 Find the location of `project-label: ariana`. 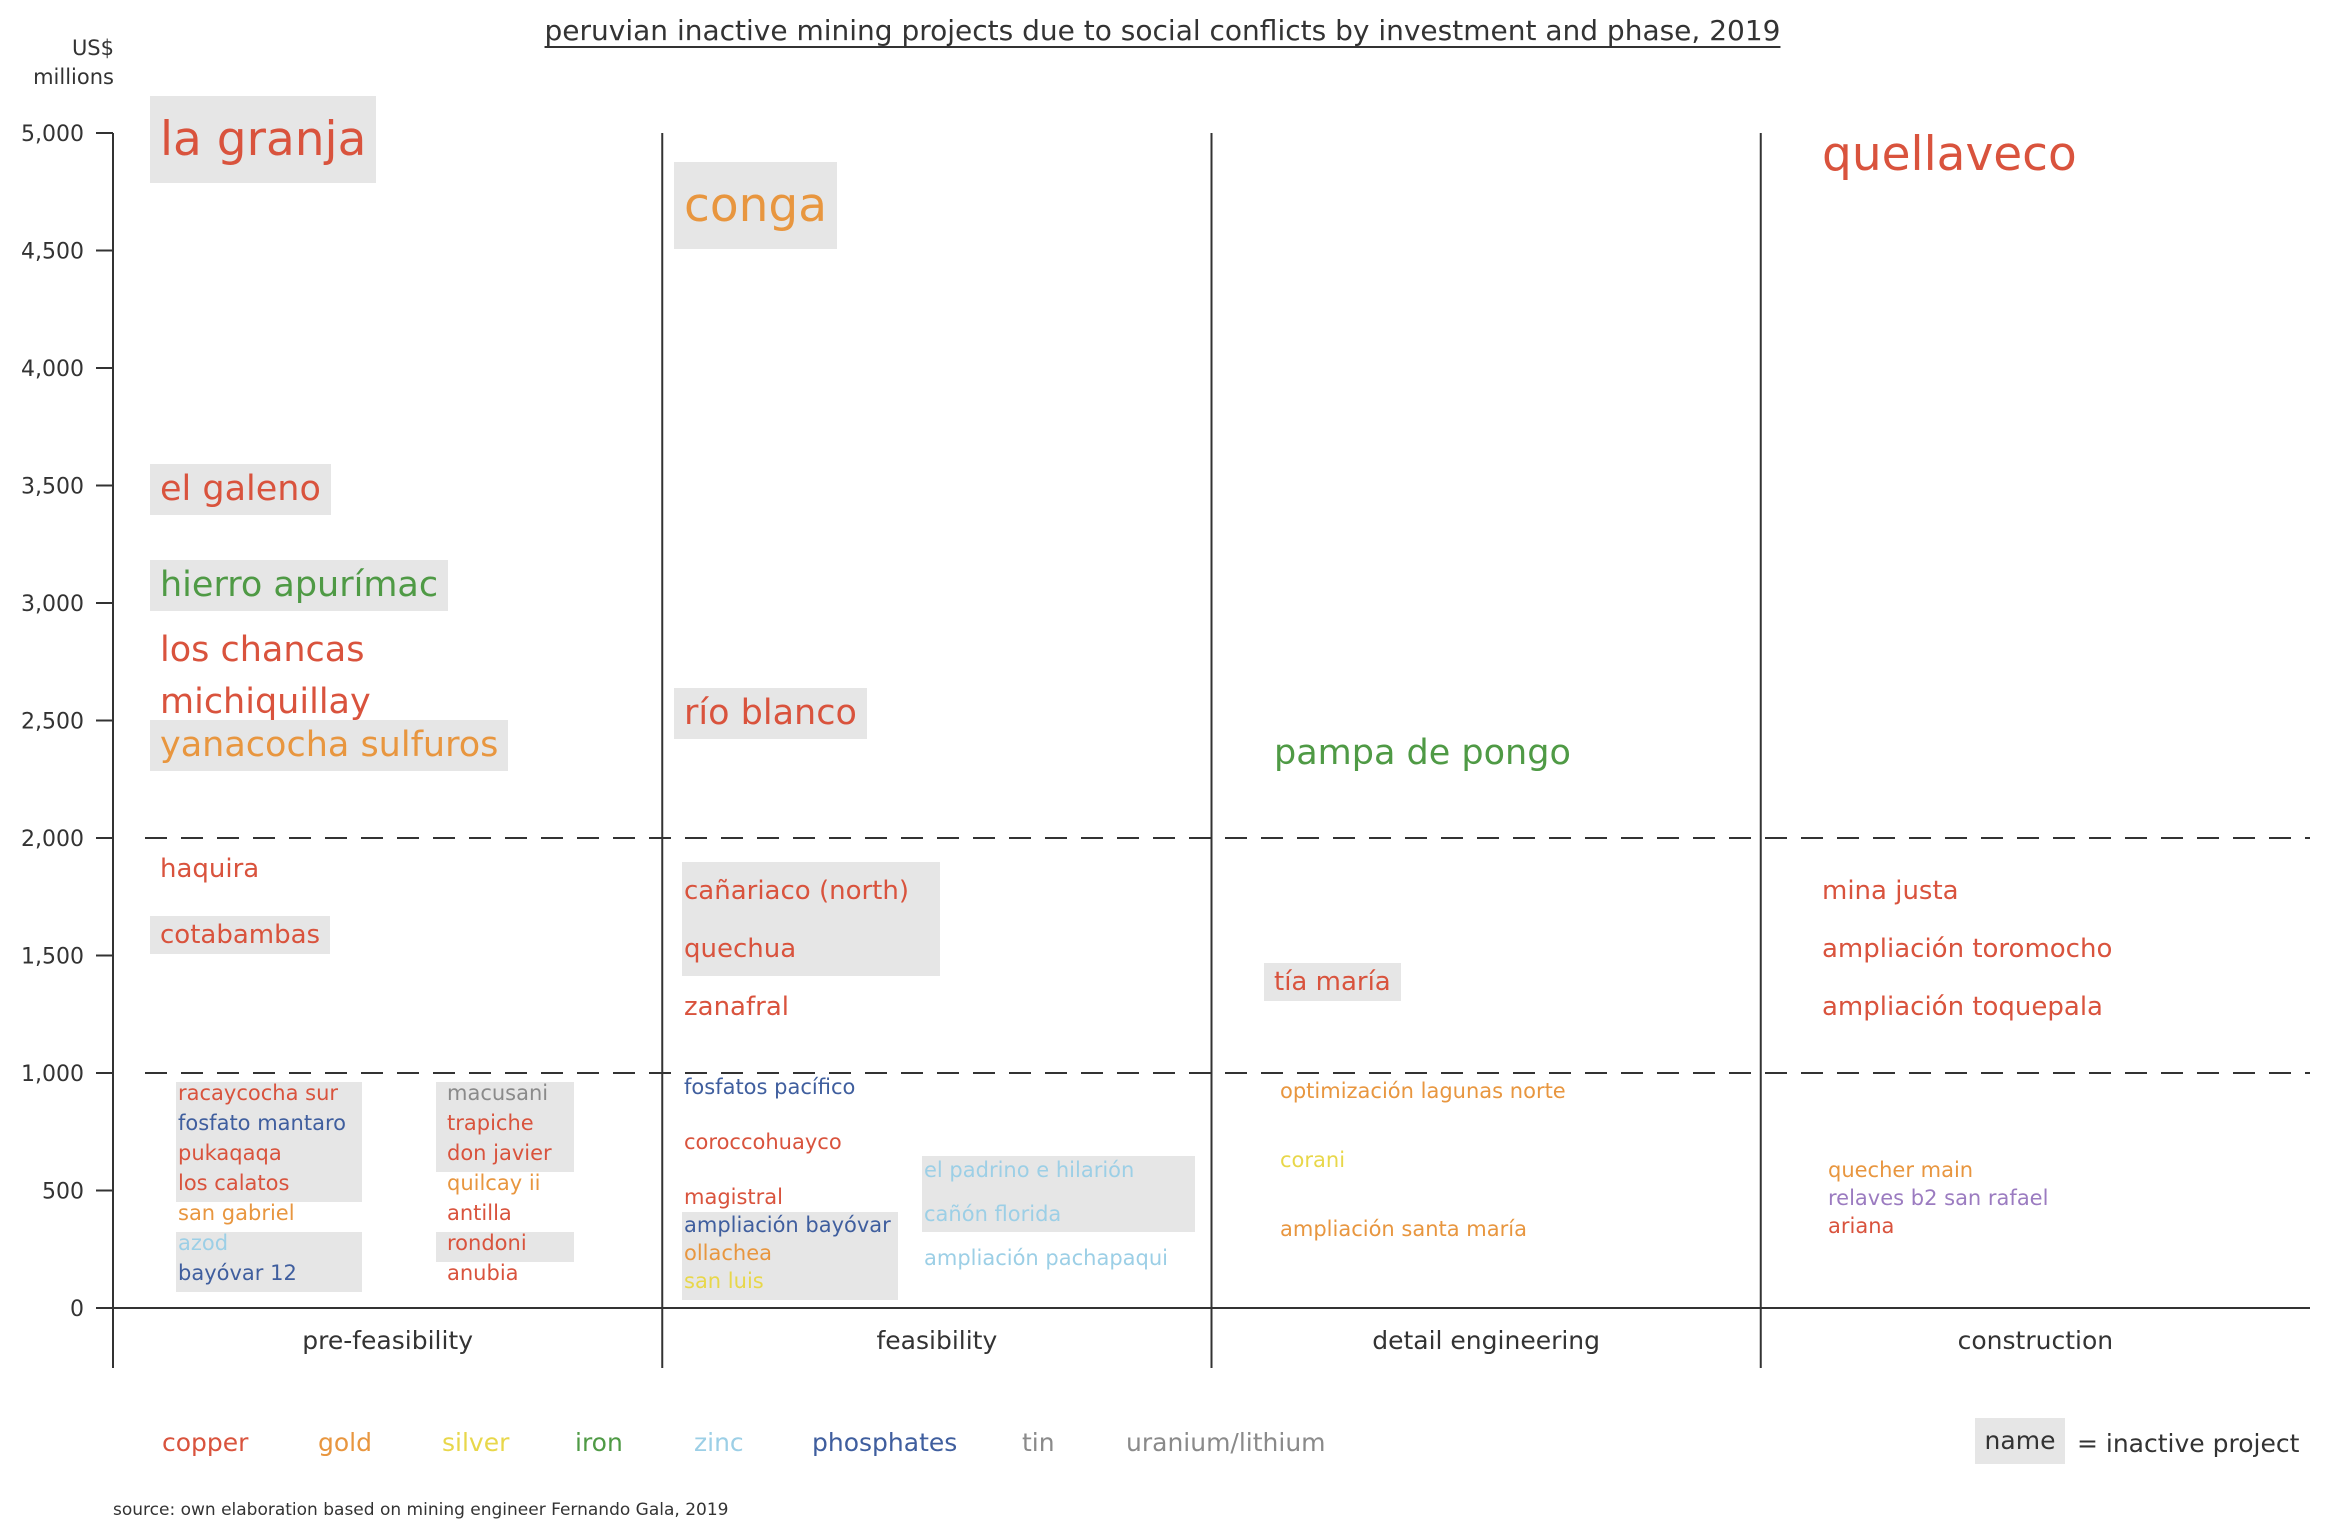

project-label: ariana is located at coordinates (1861, 1226).